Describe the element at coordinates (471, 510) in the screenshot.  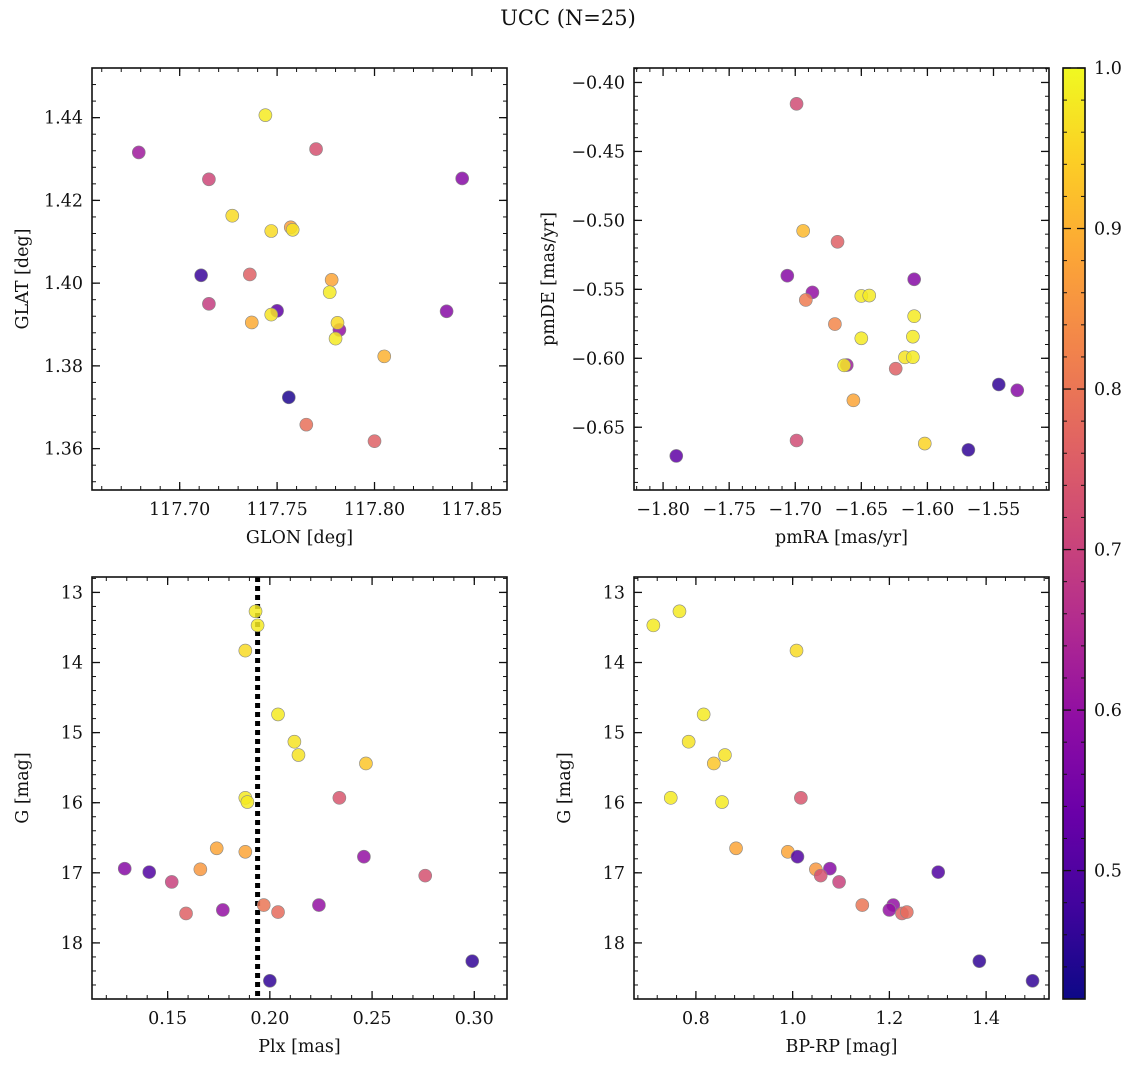
I see `x-tick-label: 117.85` at that location.